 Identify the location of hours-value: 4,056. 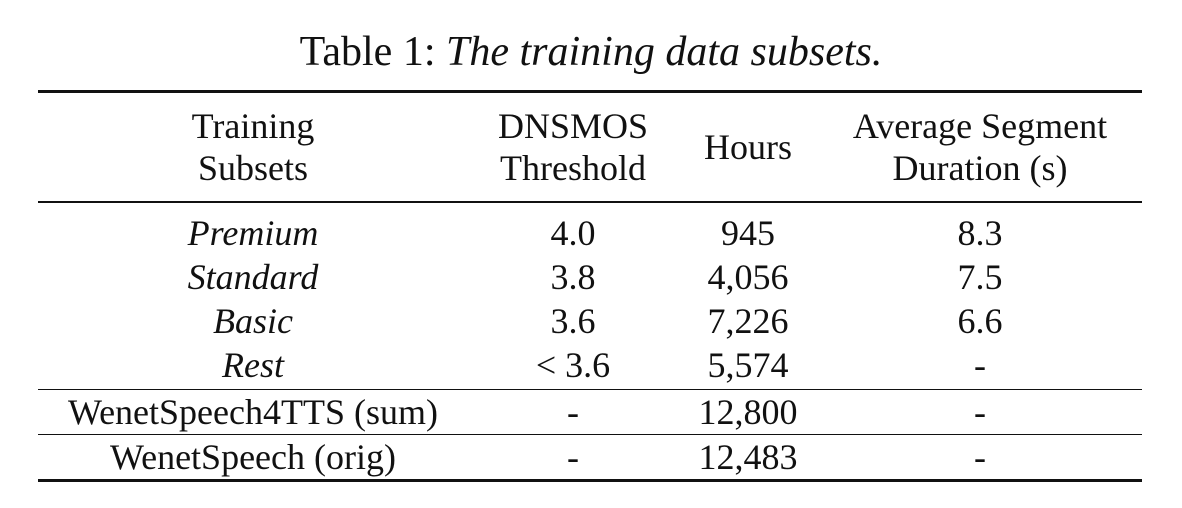
(748, 277).